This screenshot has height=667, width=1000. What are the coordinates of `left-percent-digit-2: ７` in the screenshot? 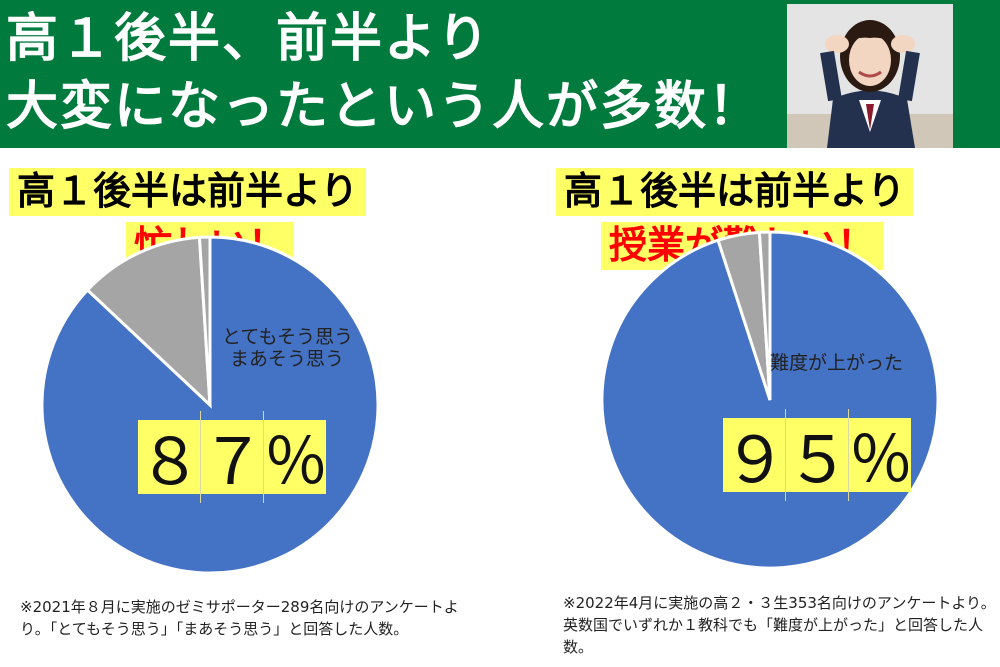 It's located at (233, 457).